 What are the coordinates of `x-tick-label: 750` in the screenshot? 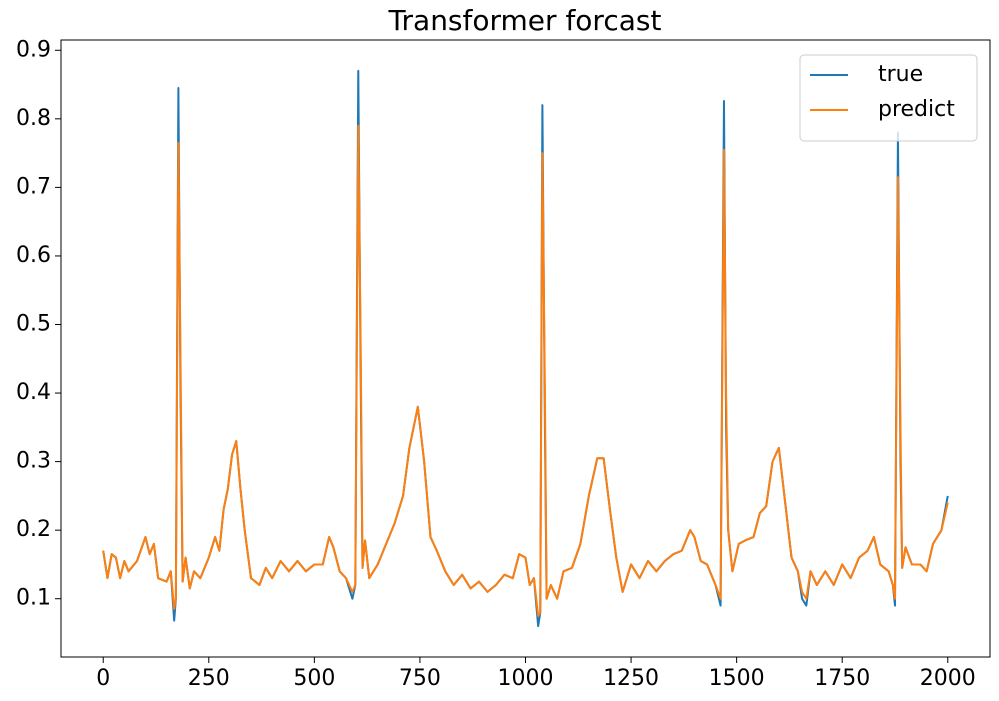 It's located at (420, 678).